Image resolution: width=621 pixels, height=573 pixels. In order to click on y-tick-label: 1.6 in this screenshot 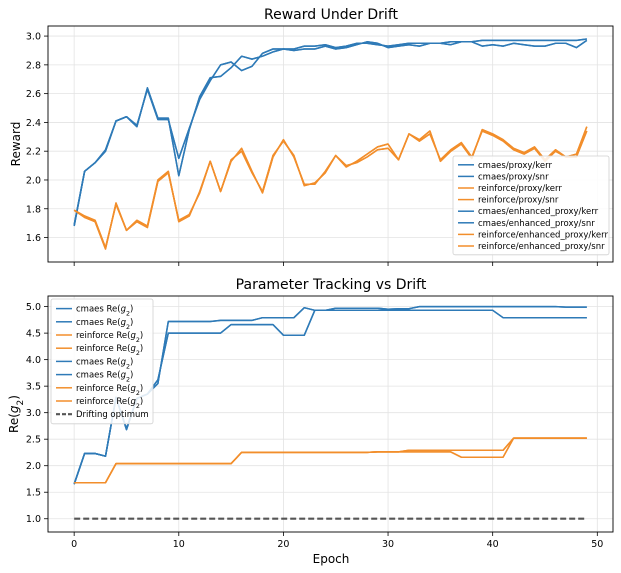, I will do `click(33, 238)`.